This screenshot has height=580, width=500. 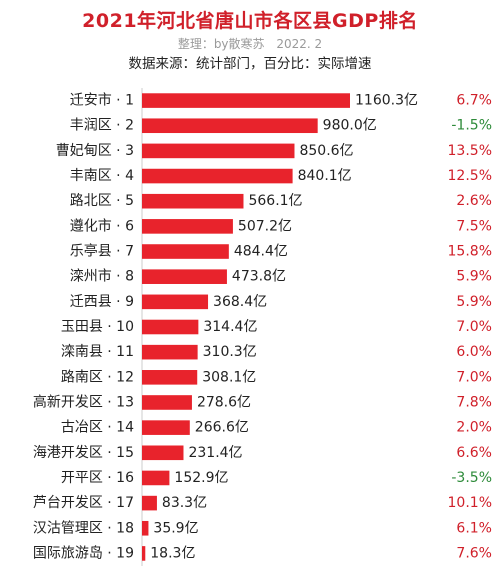 What do you see at coordinates (97, 478) in the screenshot?
I see `category-label: 开平区 · 16` at bounding box center [97, 478].